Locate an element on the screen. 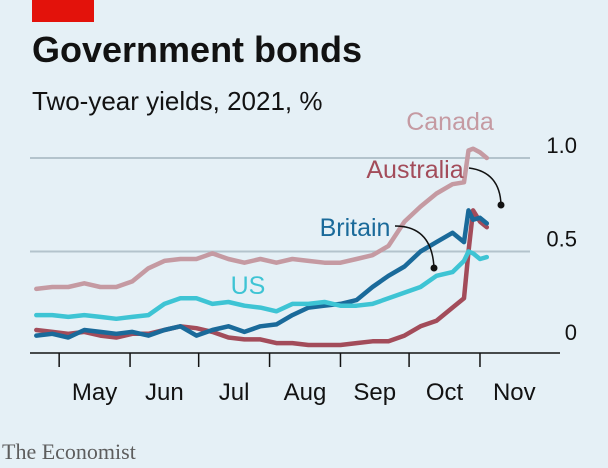 Image resolution: width=608 pixels, height=468 pixels. x-tick-label: Jun is located at coordinates (164, 392).